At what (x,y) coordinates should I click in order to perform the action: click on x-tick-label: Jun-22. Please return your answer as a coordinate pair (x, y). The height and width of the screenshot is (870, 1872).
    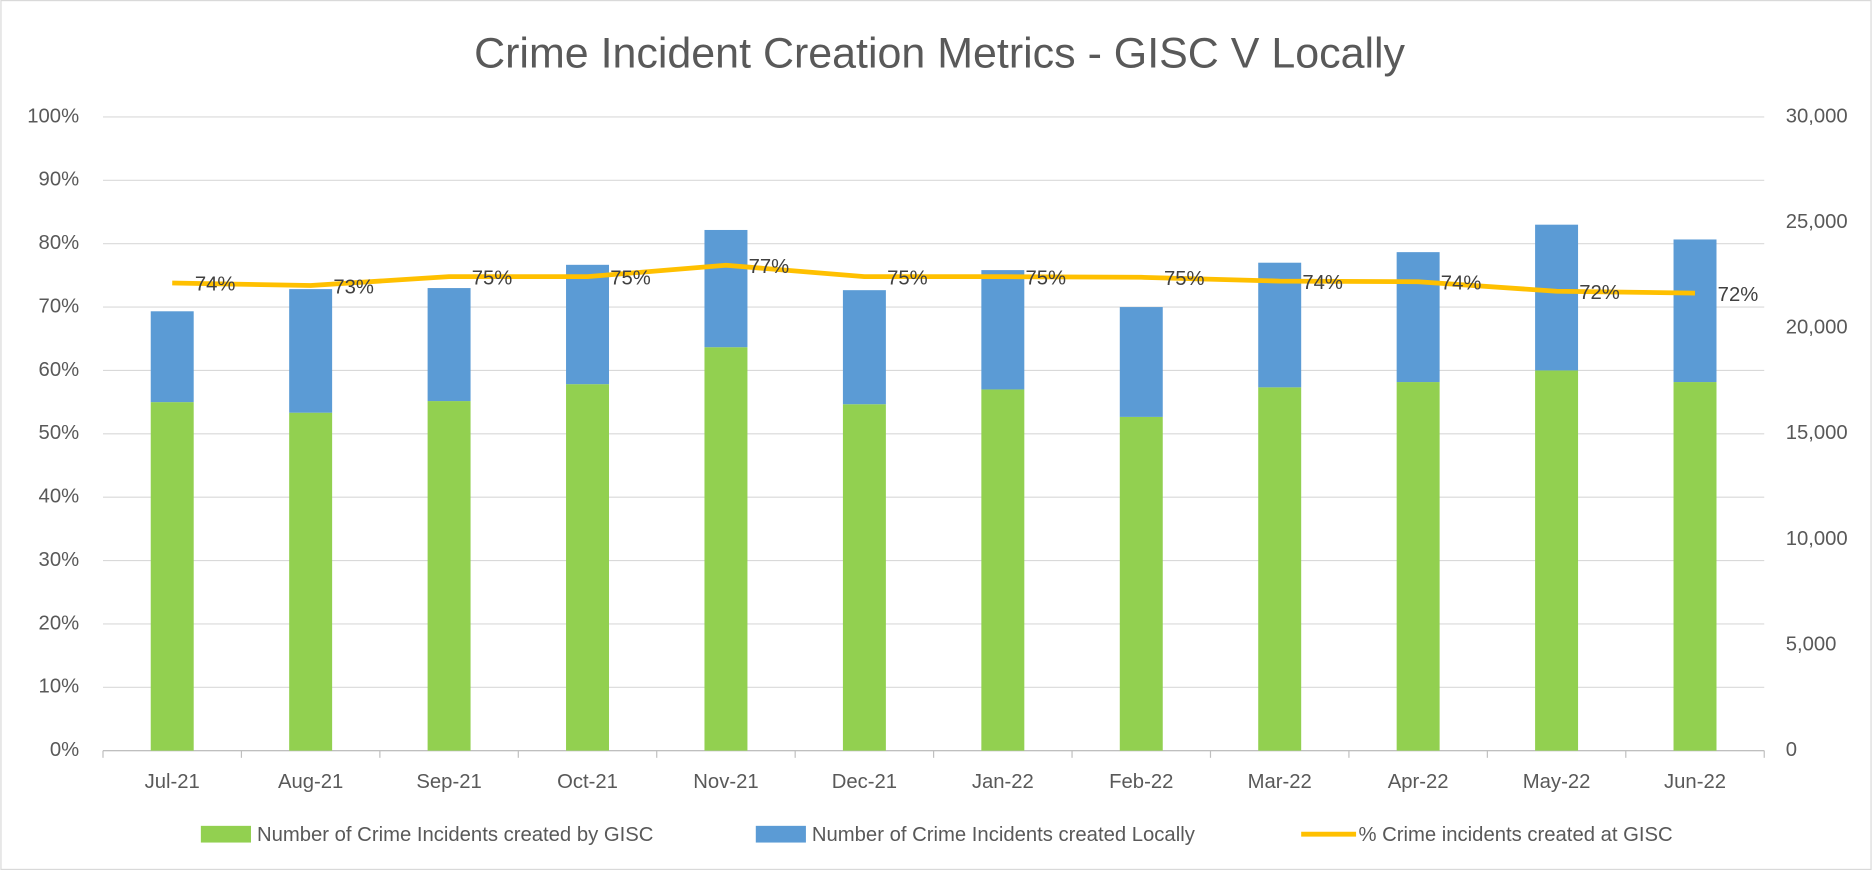
    Looking at the image, I should click on (1695, 782).